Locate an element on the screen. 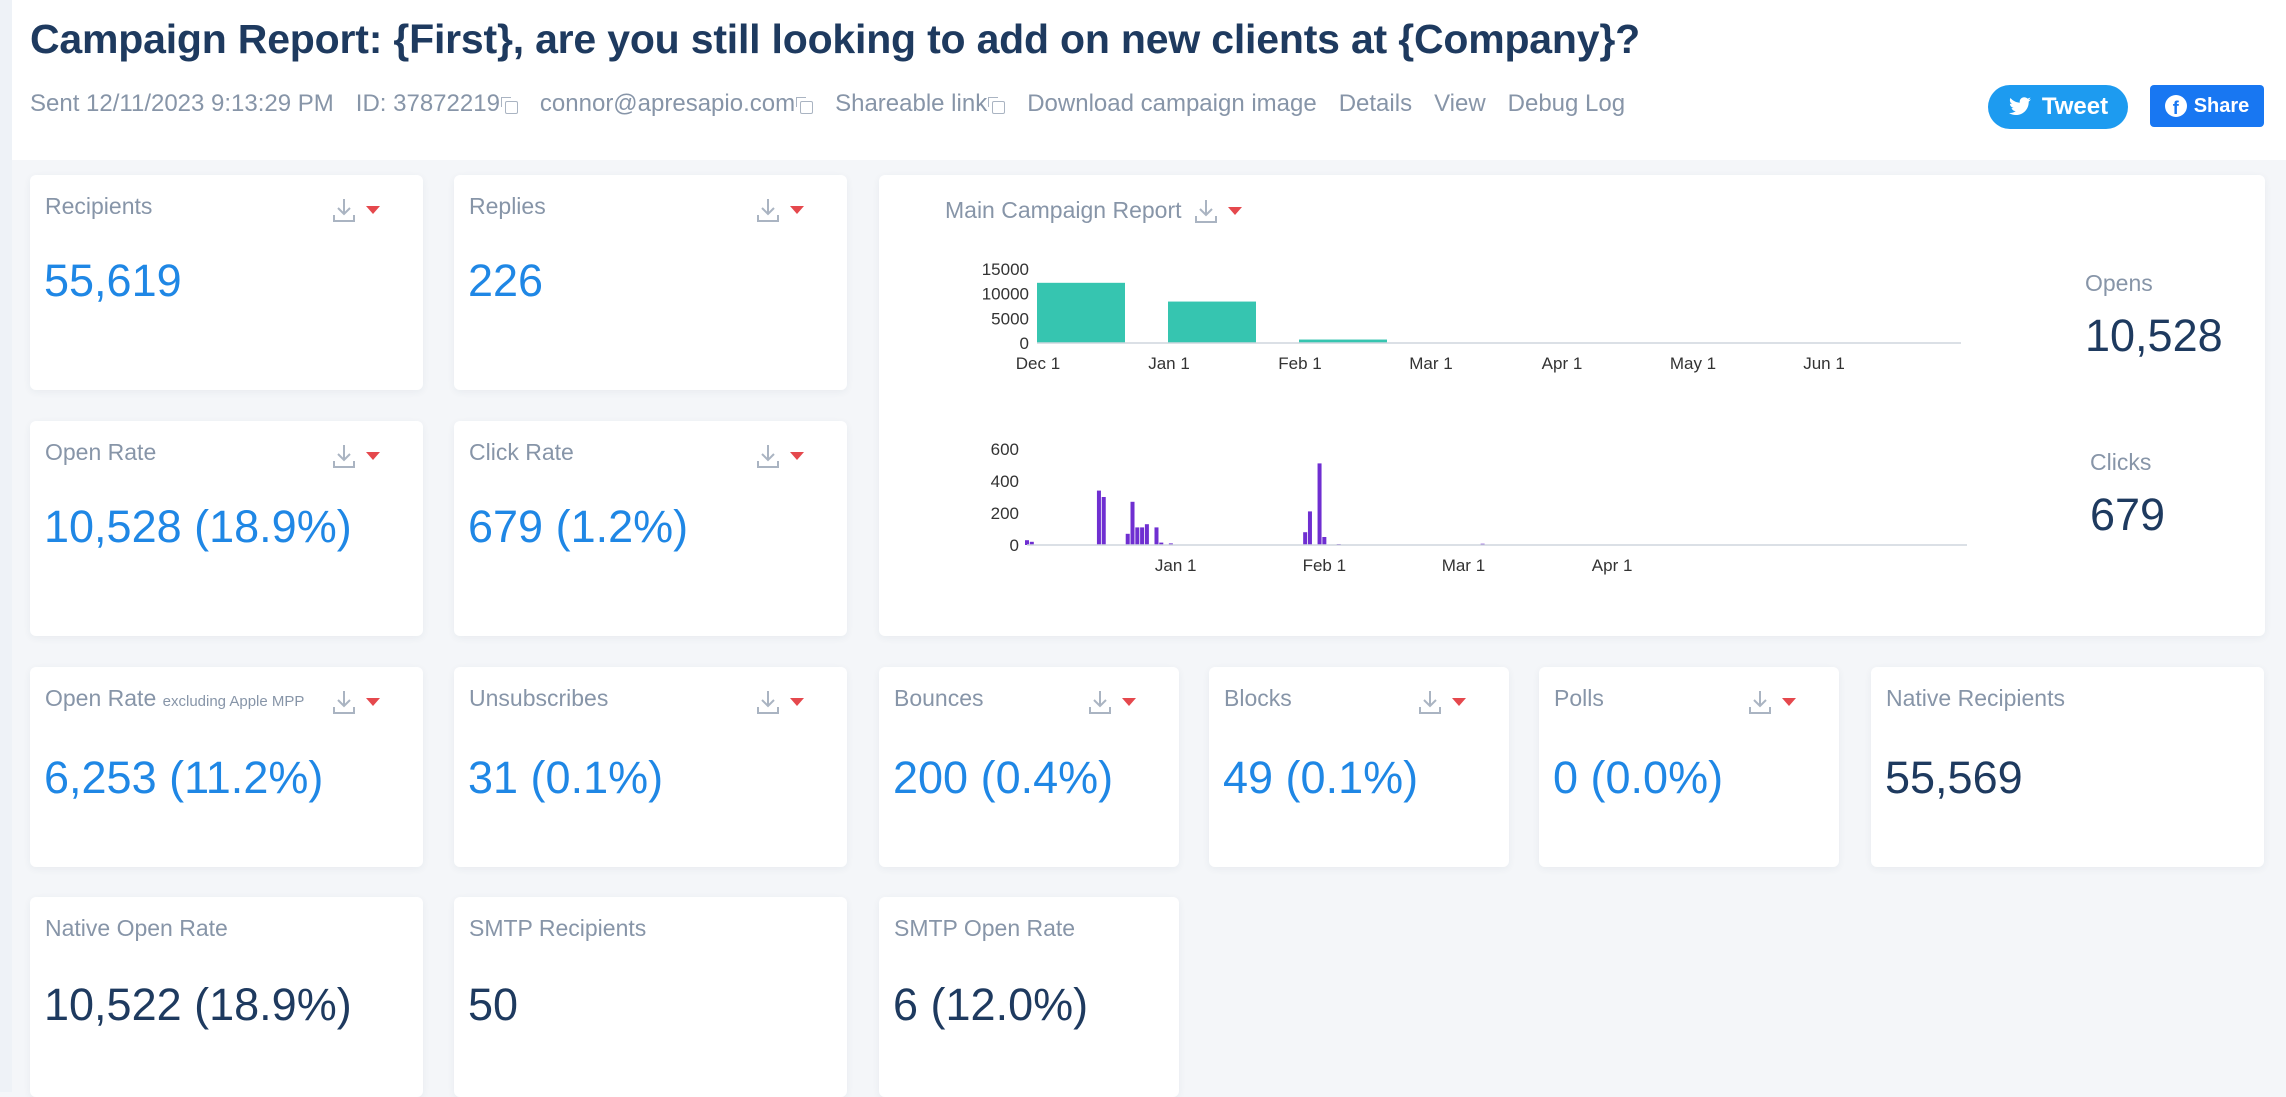 The height and width of the screenshot is (1097, 2286). blocks-card: Blocks 49 (0.1%) is located at coordinates (1359, 767).